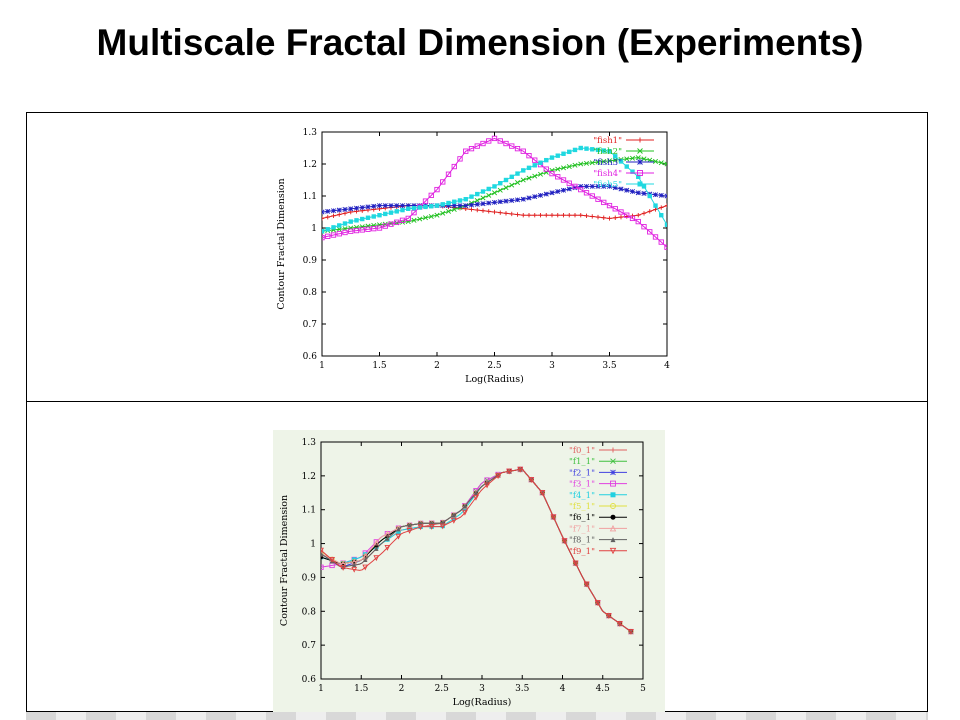 This screenshot has width=960, height=720. I want to click on legend-entry: "f4_1", so click(582, 496).